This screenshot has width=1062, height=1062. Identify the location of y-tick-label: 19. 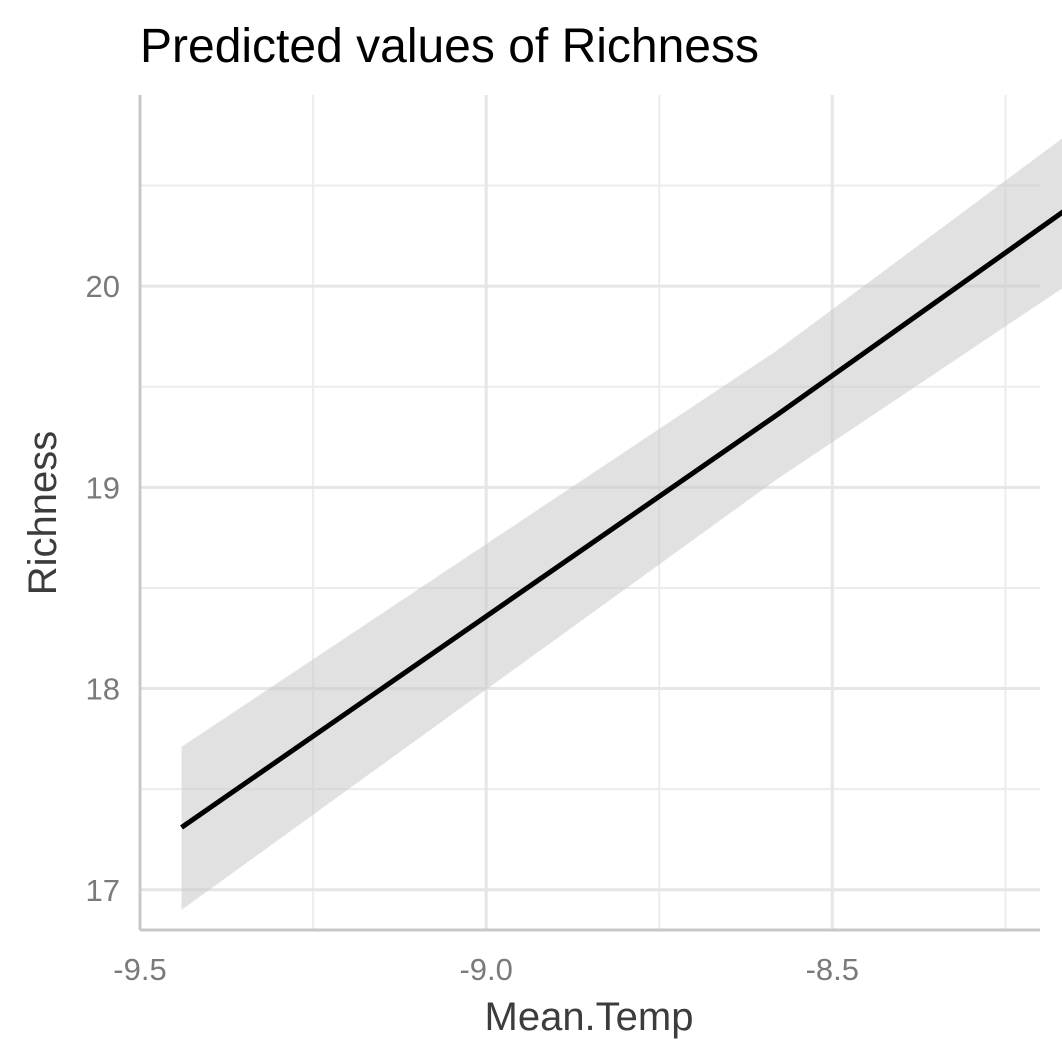
(103, 487).